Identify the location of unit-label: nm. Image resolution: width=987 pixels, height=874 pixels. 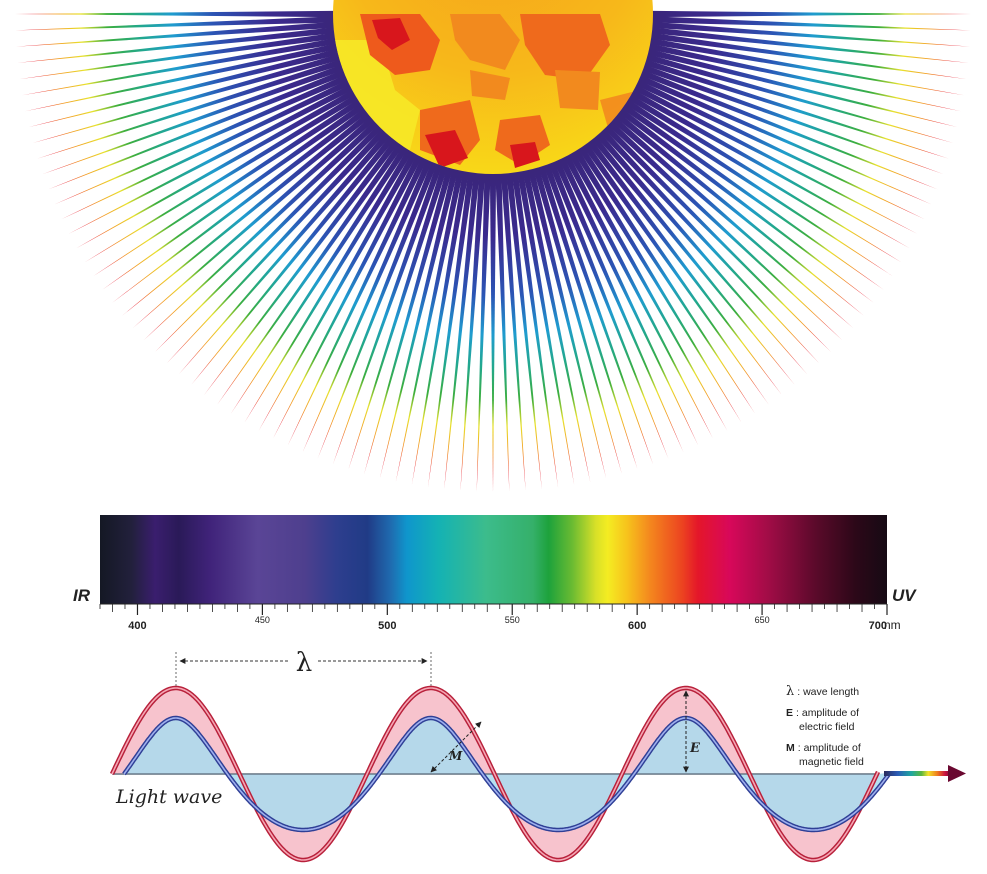
(892, 625).